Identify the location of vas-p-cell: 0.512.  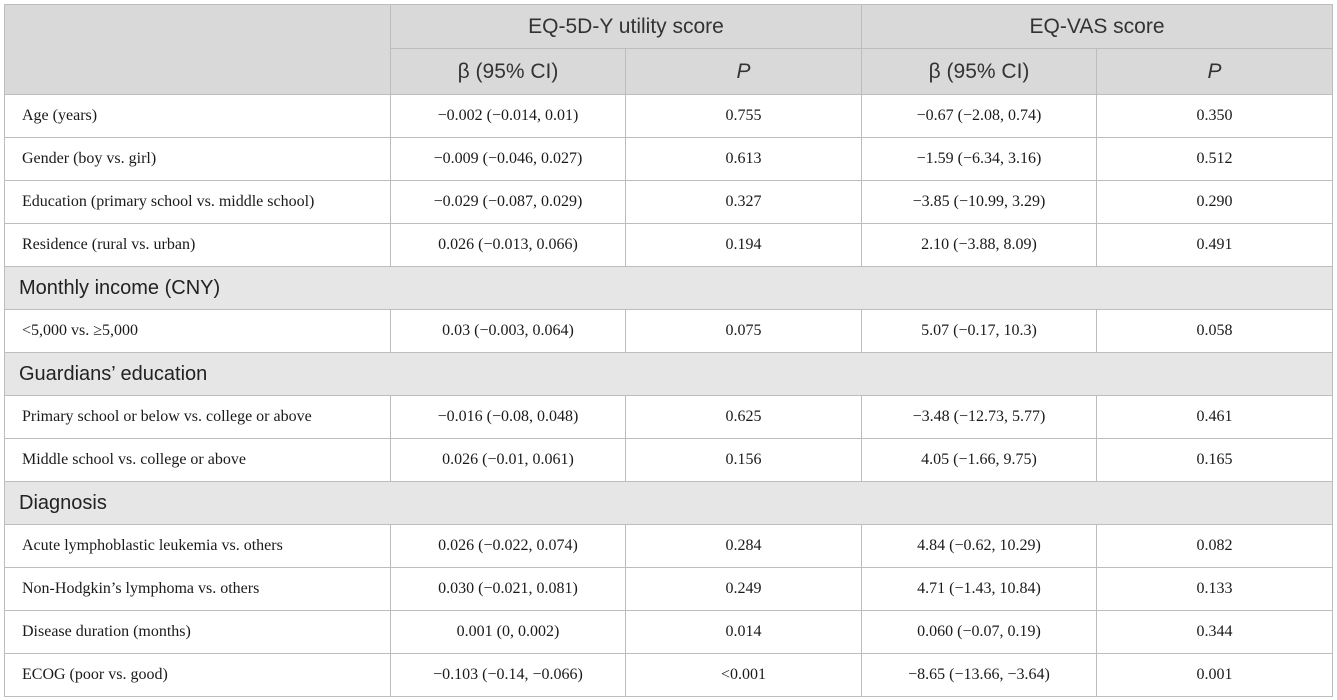
(1215, 159).